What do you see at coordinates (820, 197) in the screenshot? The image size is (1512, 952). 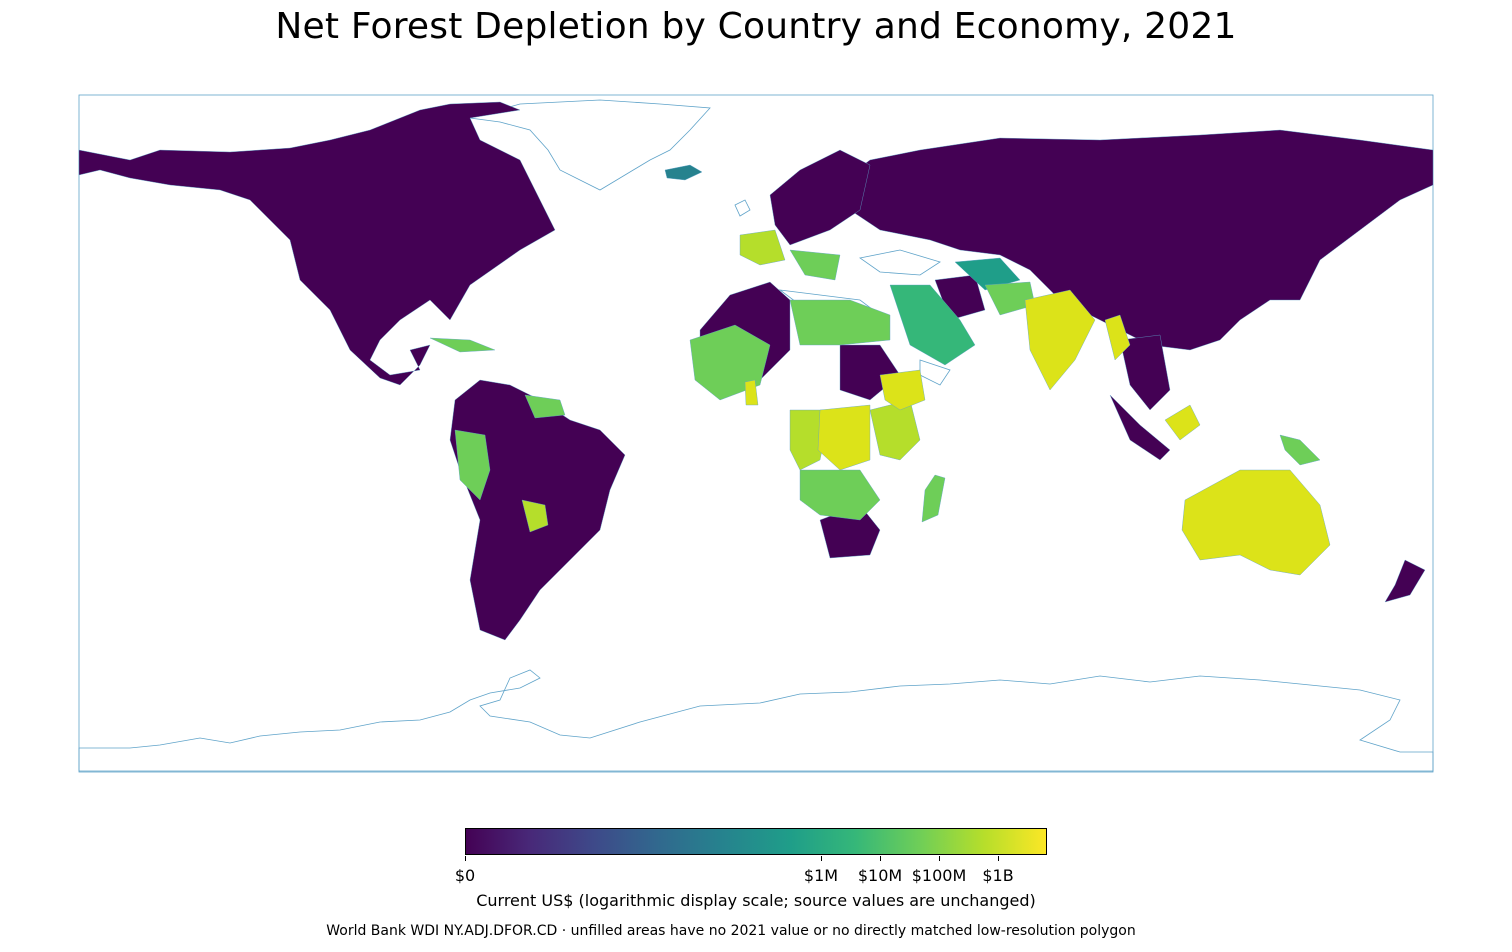 I see `europe-shape` at bounding box center [820, 197].